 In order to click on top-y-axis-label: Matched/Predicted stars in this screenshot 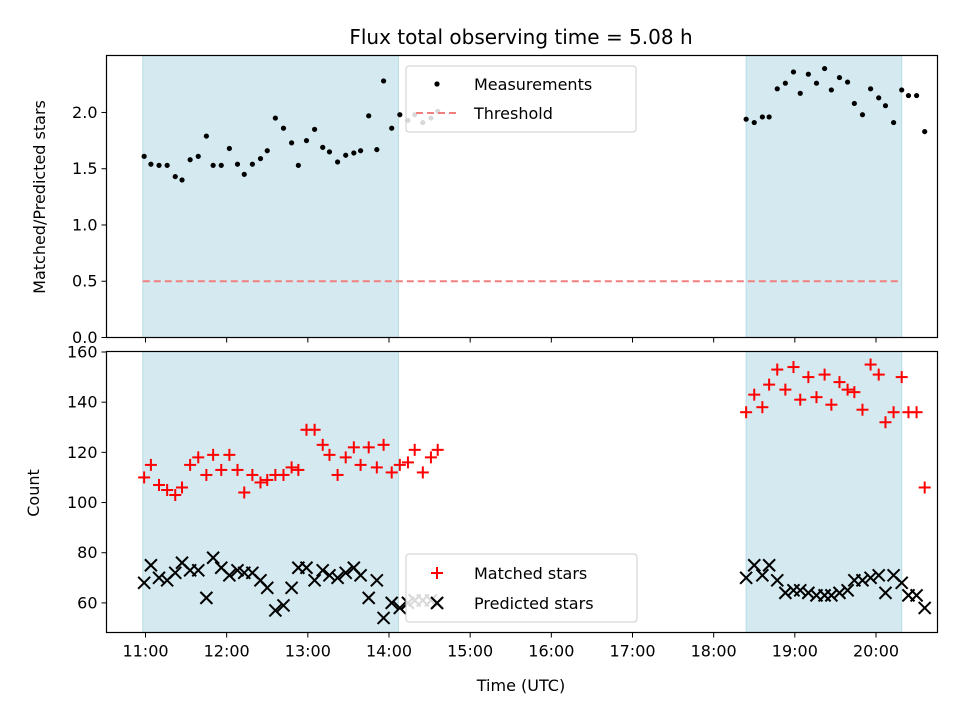, I will do `click(39, 197)`.